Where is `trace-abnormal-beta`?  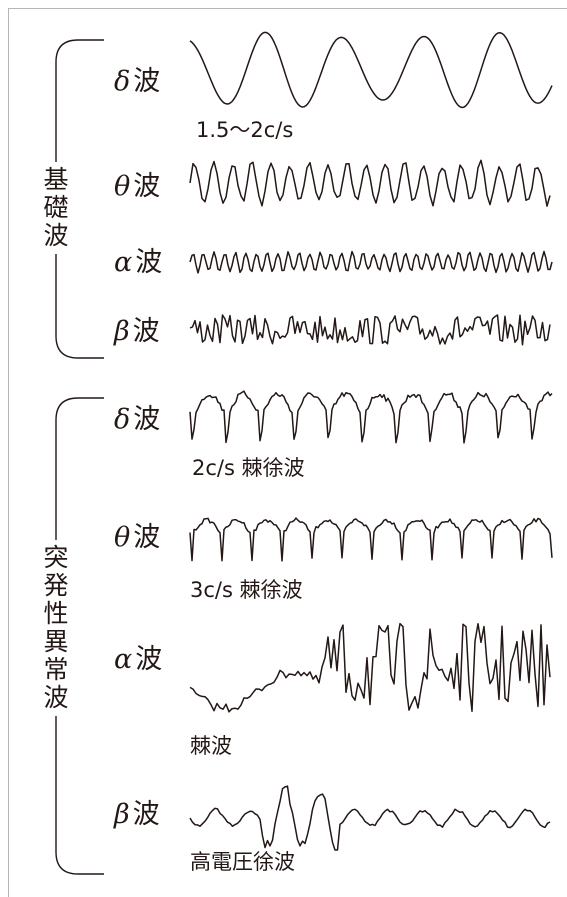 trace-abnormal-beta is located at coordinates (370, 818).